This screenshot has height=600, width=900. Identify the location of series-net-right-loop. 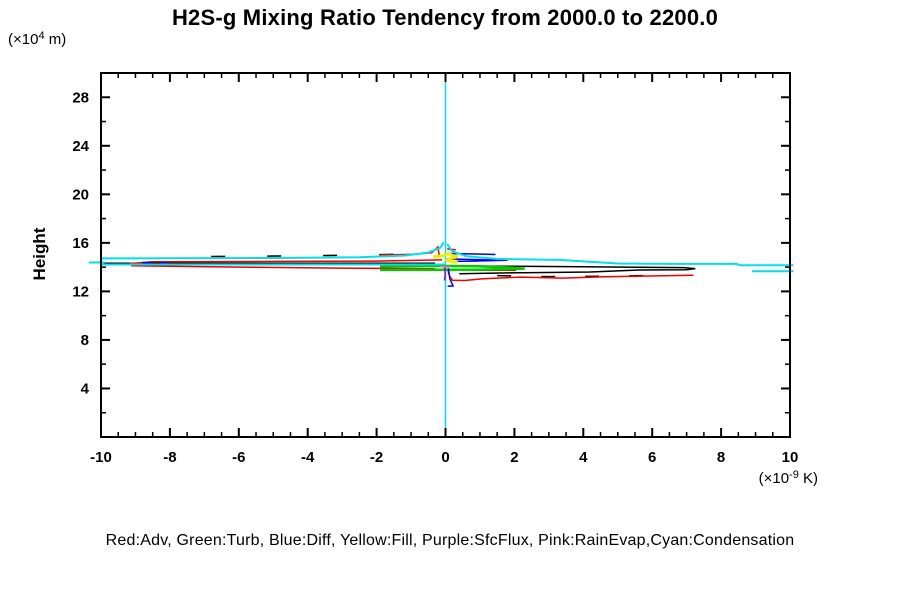
(571, 270).